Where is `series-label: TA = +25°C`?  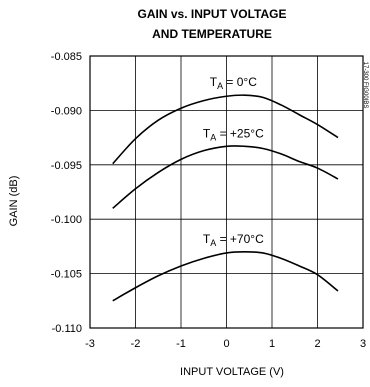 series-label: TA = +25°C is located at coordinates (233, 134).